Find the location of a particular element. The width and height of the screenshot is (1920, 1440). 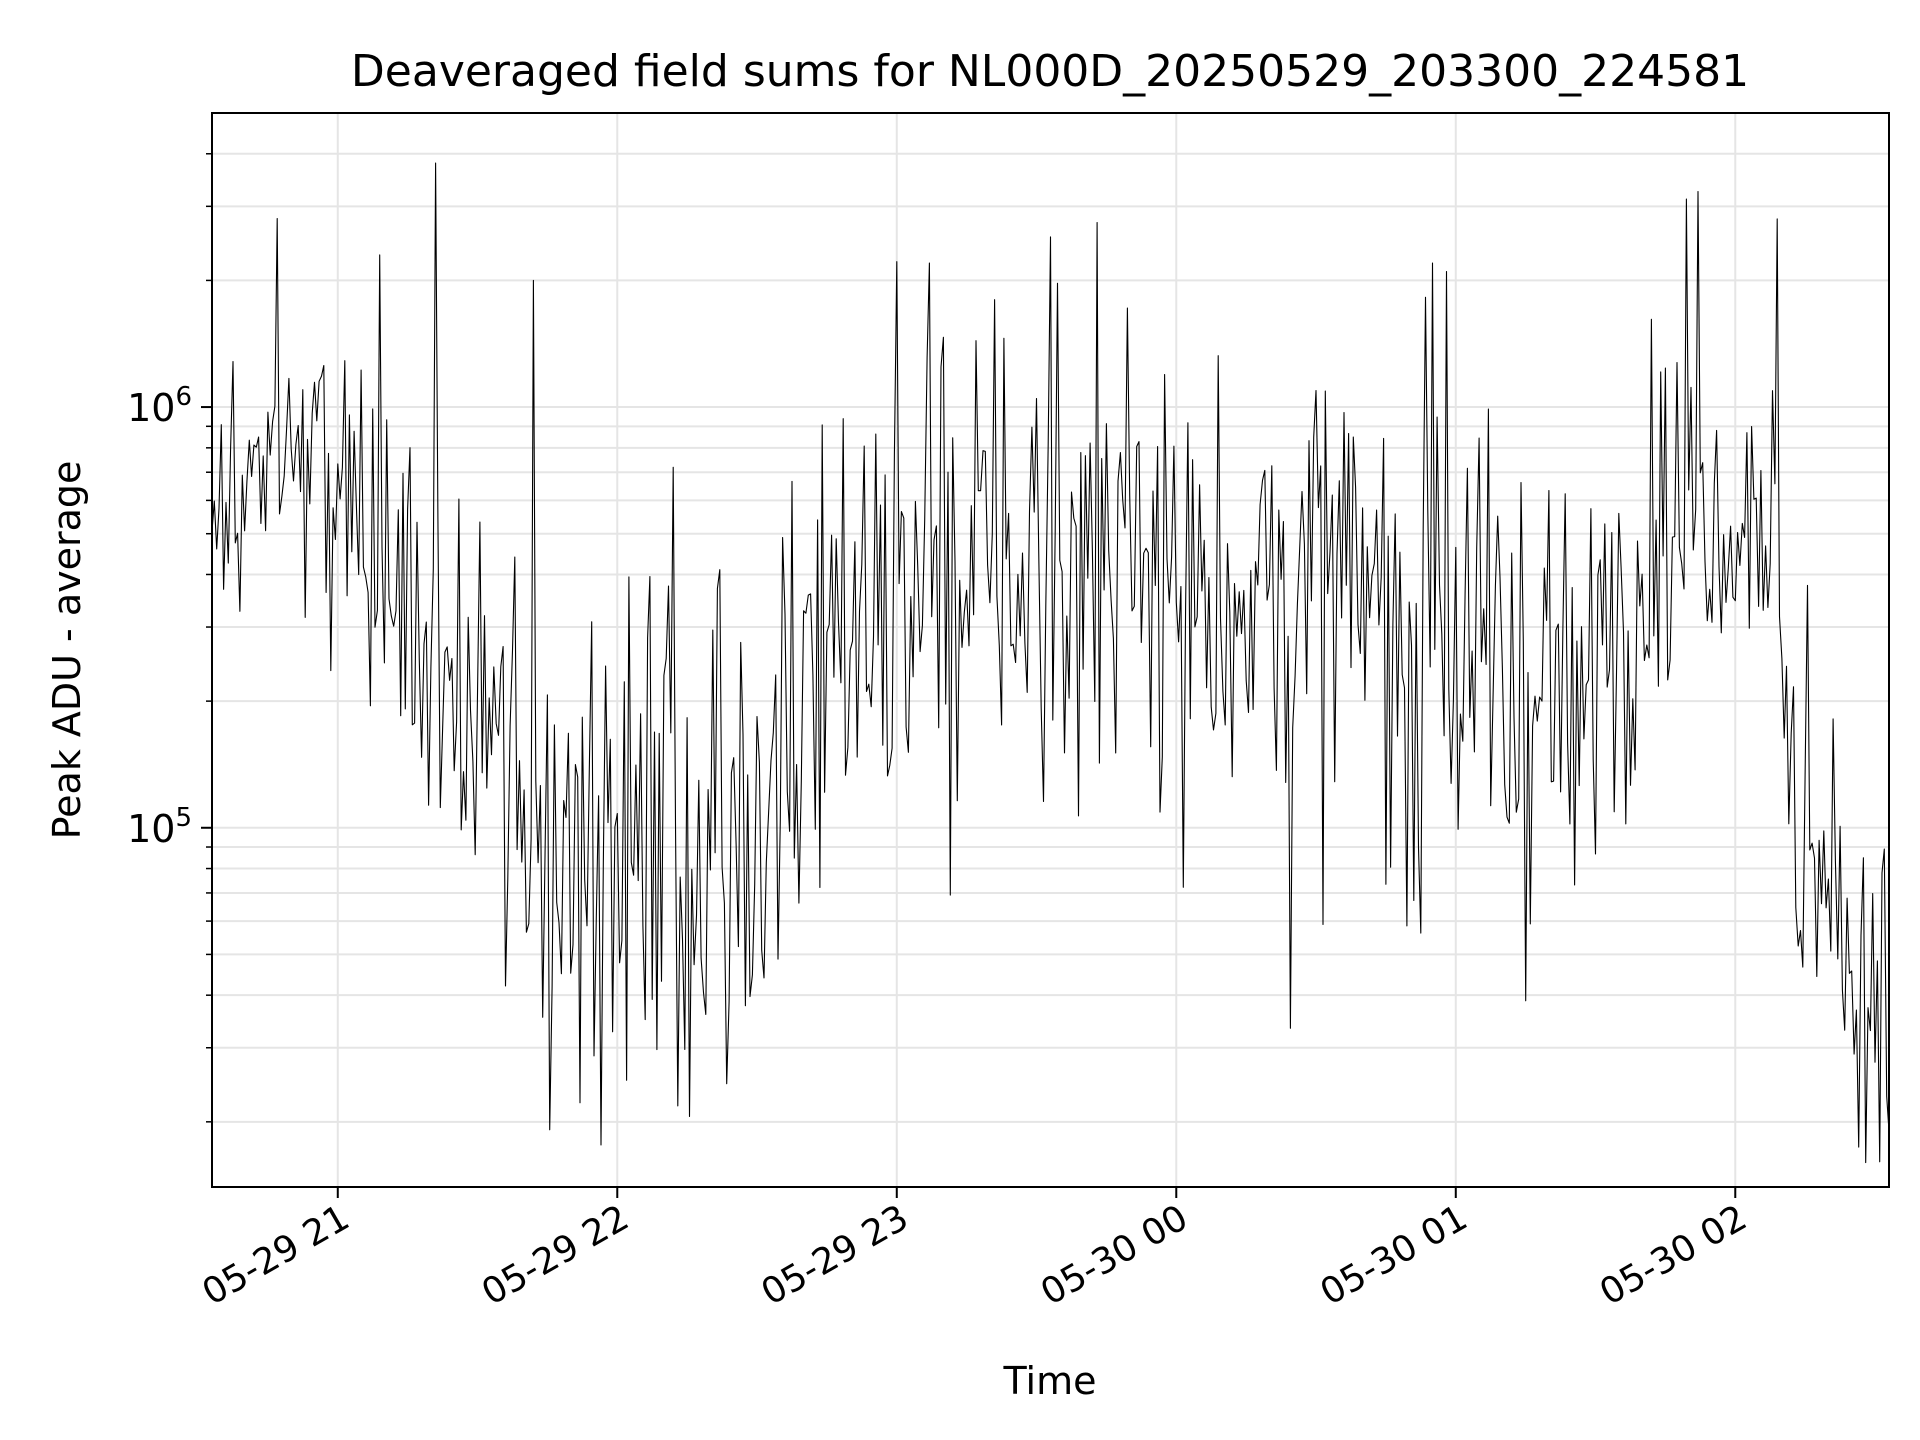

y-tick-label-exponent: 5 is located at coordinates (183, 818).